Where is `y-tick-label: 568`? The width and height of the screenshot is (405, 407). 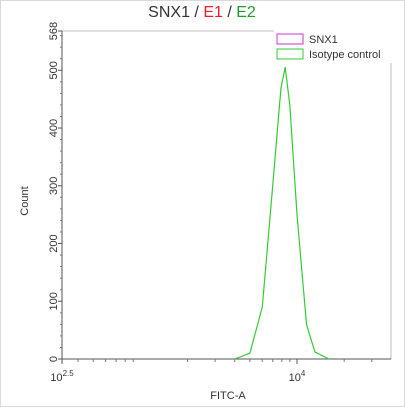 y-tick-label: 568 is located at coordinates (54, 31).